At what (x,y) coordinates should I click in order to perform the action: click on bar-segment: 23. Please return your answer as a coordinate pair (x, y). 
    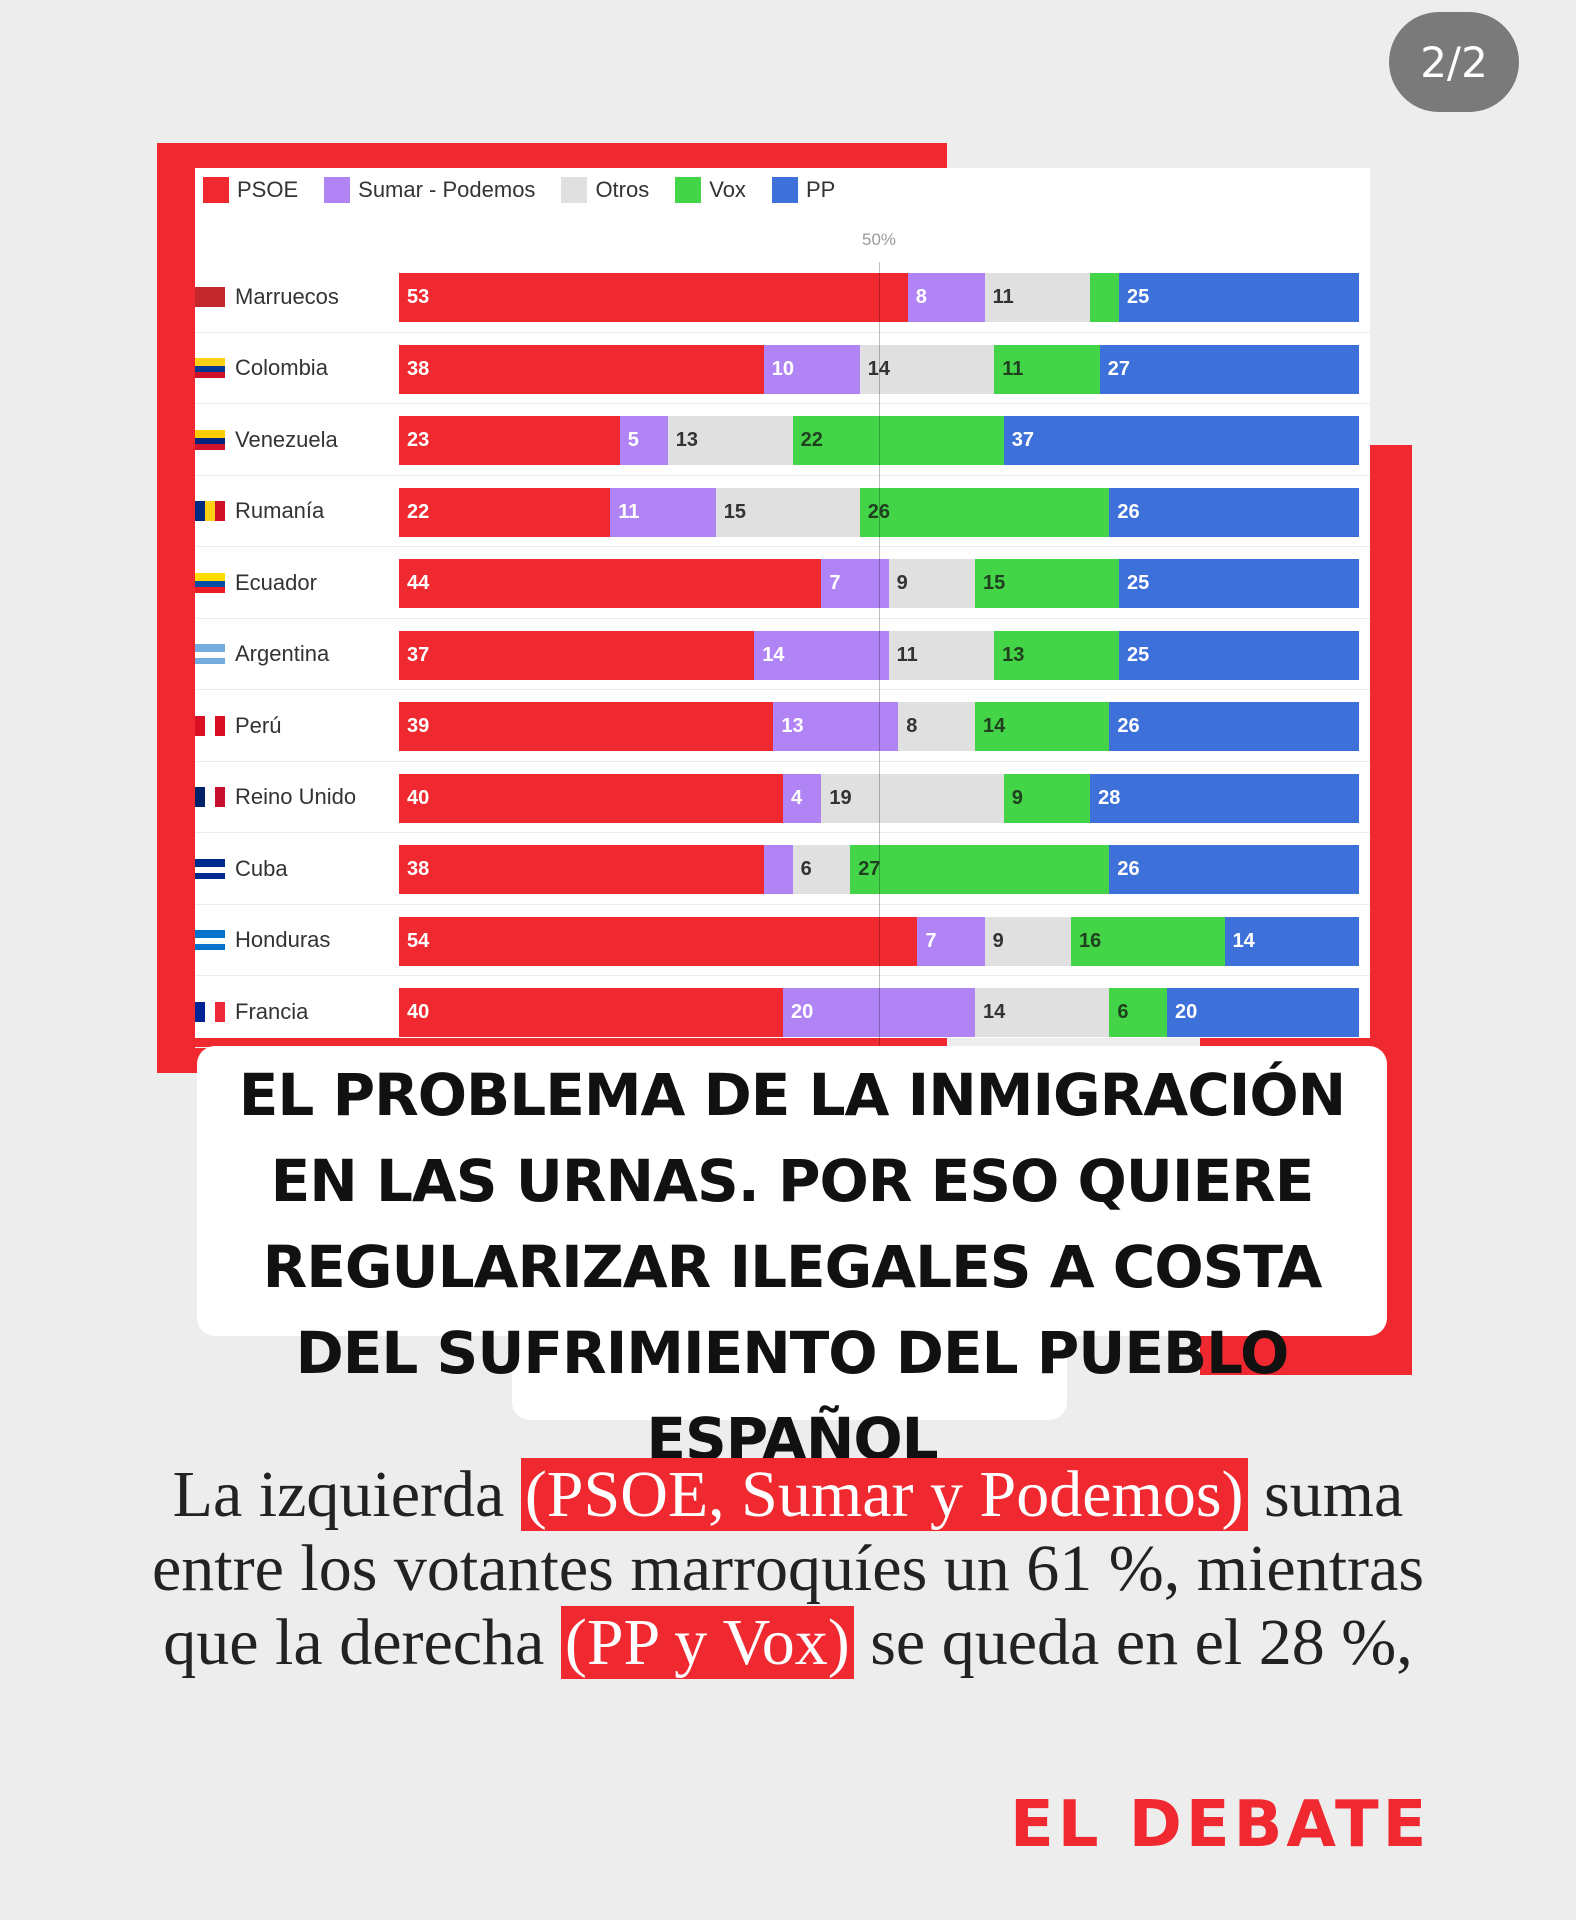
    Looking at the image, I should click on (509, 440).